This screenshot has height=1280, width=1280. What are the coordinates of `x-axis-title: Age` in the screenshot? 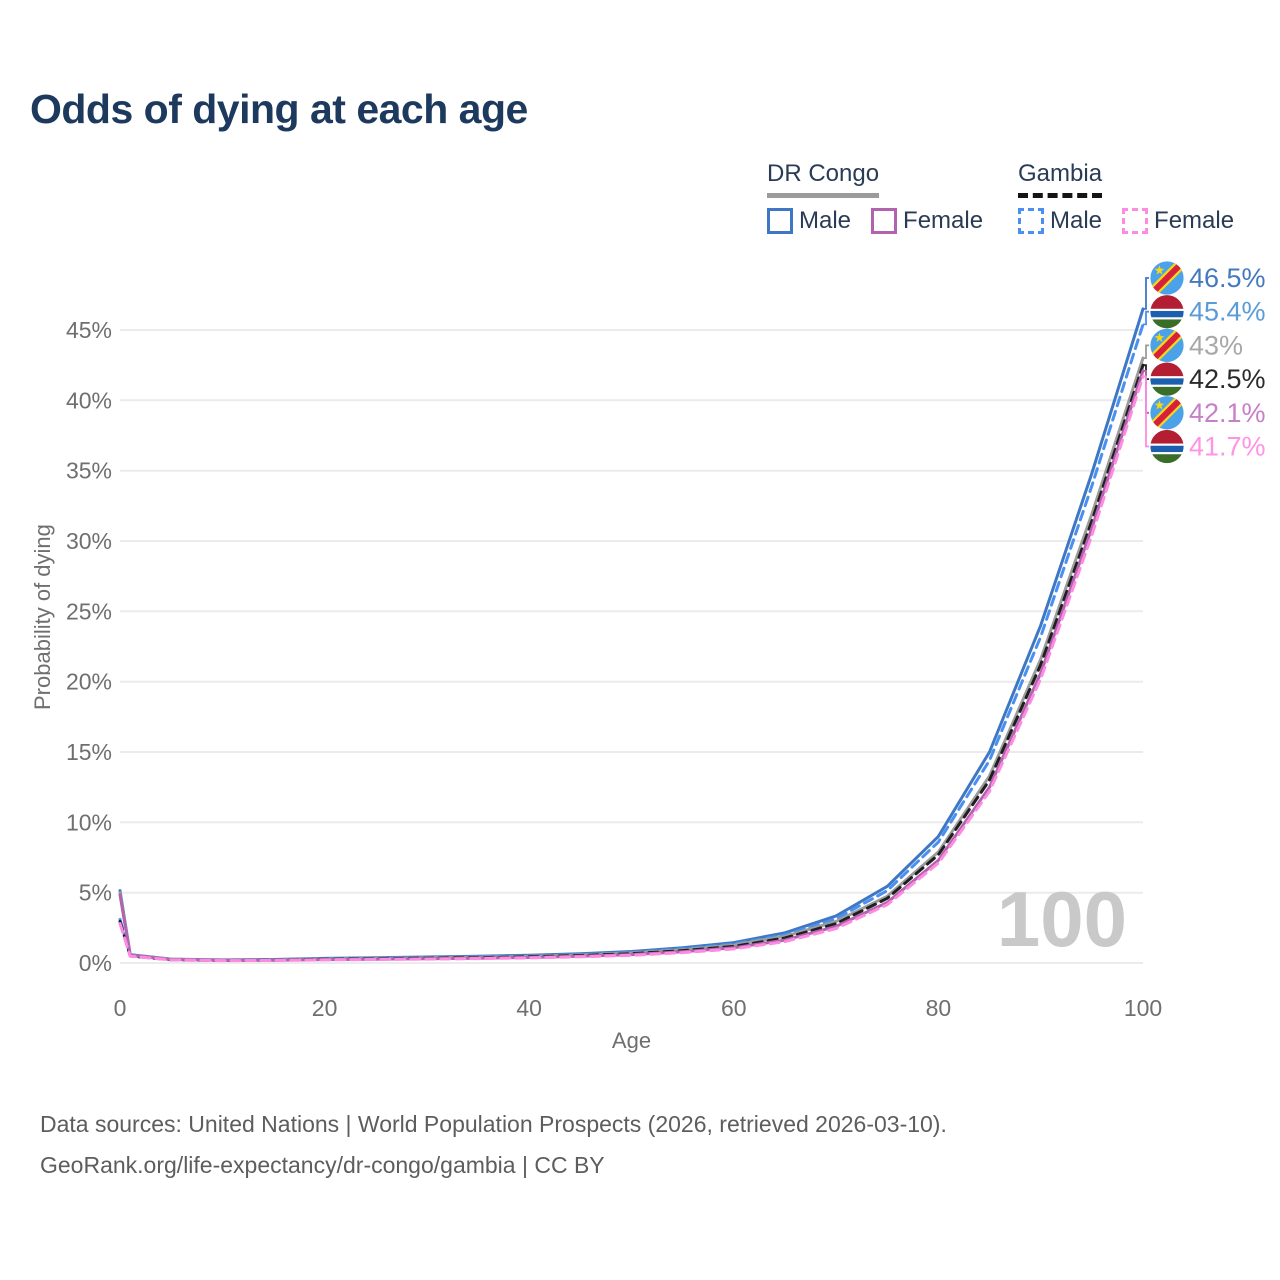 It's located at (631, 1040).